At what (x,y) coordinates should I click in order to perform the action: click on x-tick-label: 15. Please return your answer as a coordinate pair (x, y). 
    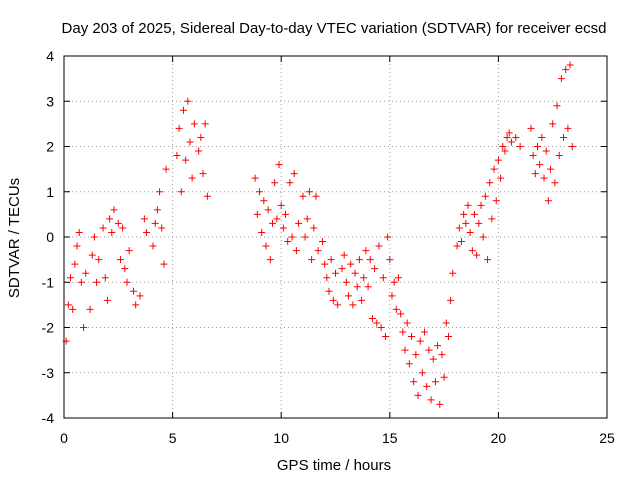
    Looking at the image, I should click on (390, 438).